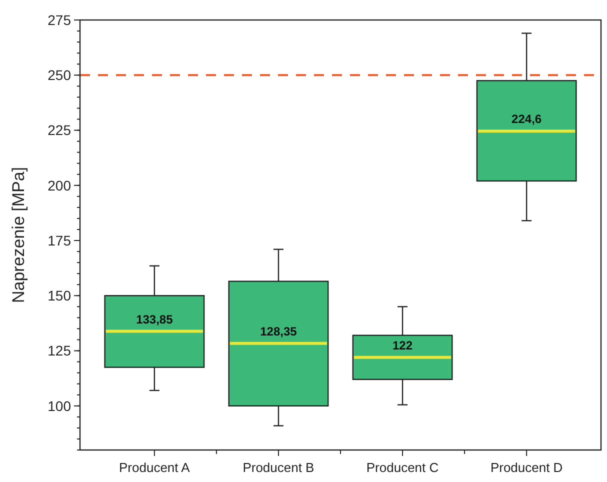 Image resolution: width=607 pixels, height=482 pixels. I want to click on y-tick-label: 100, so click(60, 406).